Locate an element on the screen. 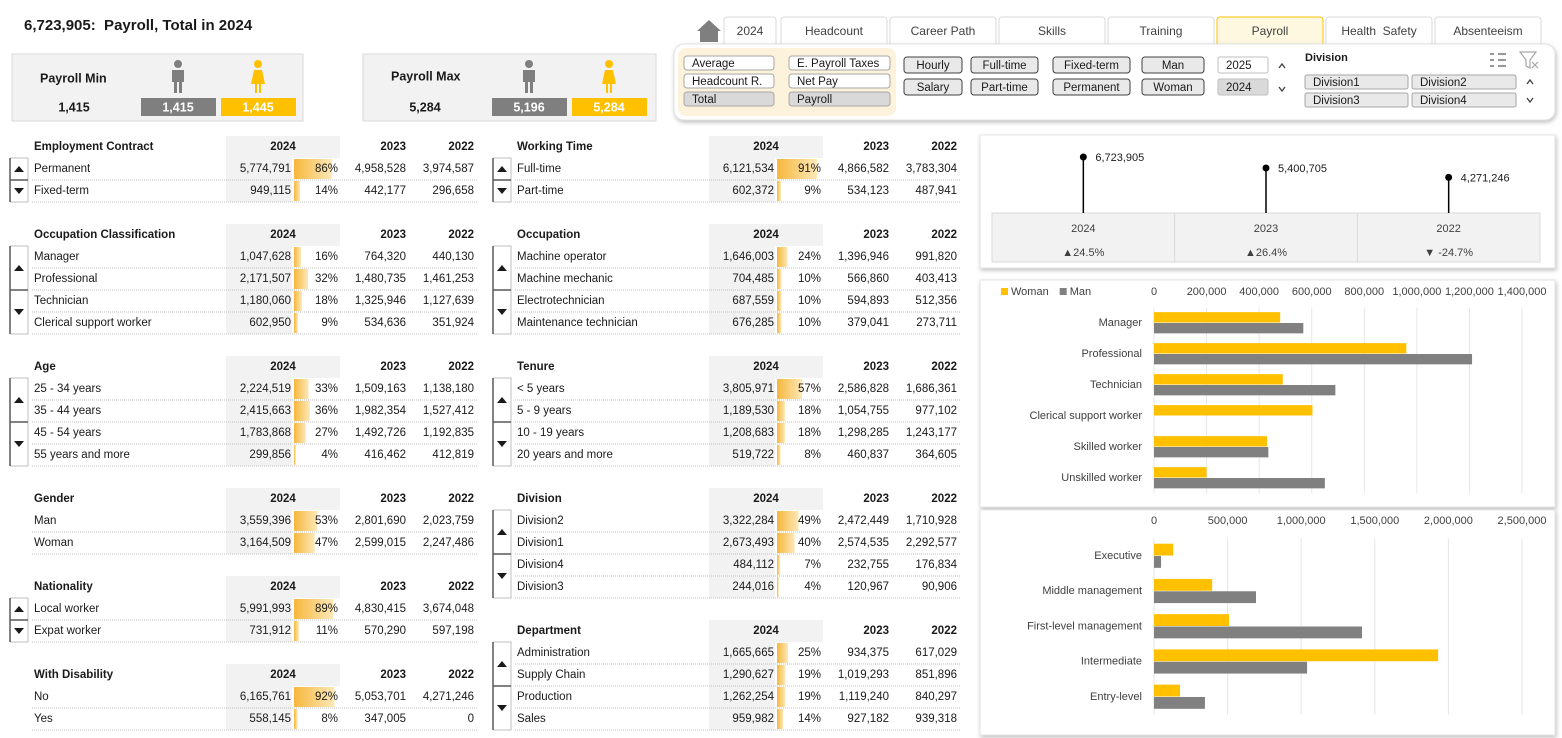  scroll-up is located at coordinates (1282, 65).